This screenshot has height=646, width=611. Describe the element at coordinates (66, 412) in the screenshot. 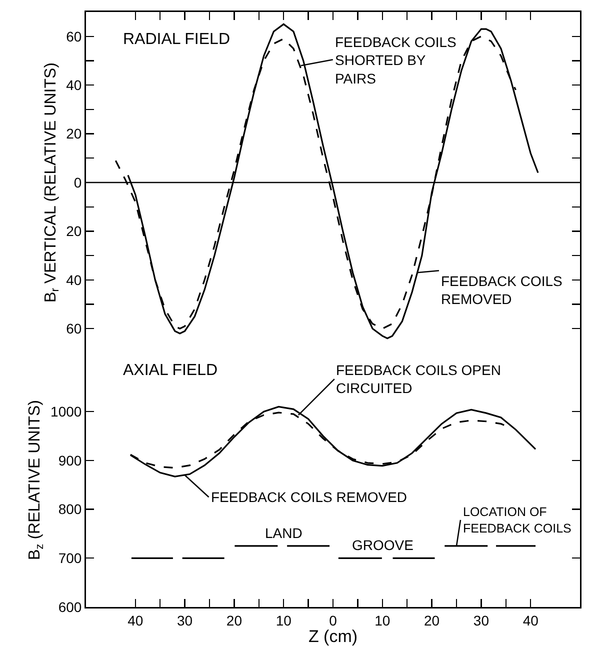

I see `y-tick-label: 1000` at that location.